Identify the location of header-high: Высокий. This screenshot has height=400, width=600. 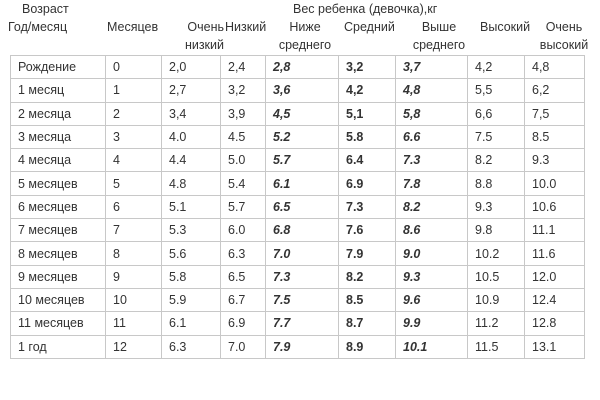
(505, 27).